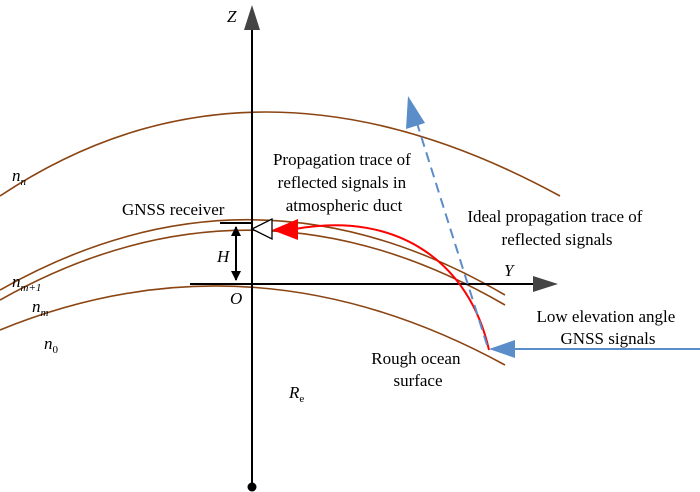 This screenshot has width=700, height=492. I want to click on z-axis-label: Z, so click(232, 16).